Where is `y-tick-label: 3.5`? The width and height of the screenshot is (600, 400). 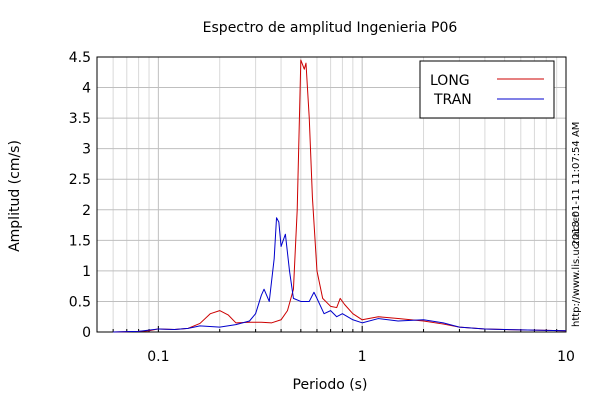 y-tick-label: 3.5 is located at coordinates (80, 119).